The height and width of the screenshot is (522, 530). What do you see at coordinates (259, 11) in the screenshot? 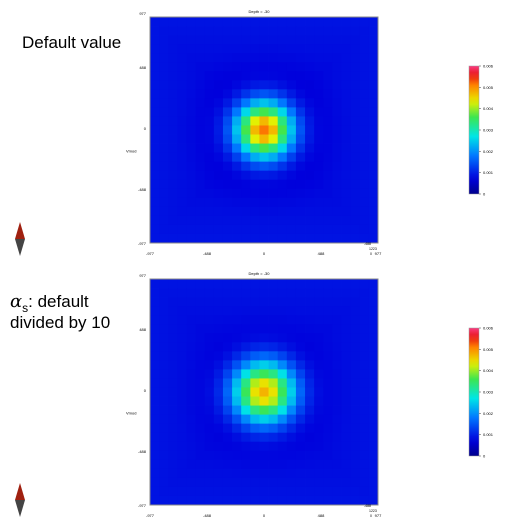
I see `chart-title: Depth = -30` at bounding box center [259, 11].